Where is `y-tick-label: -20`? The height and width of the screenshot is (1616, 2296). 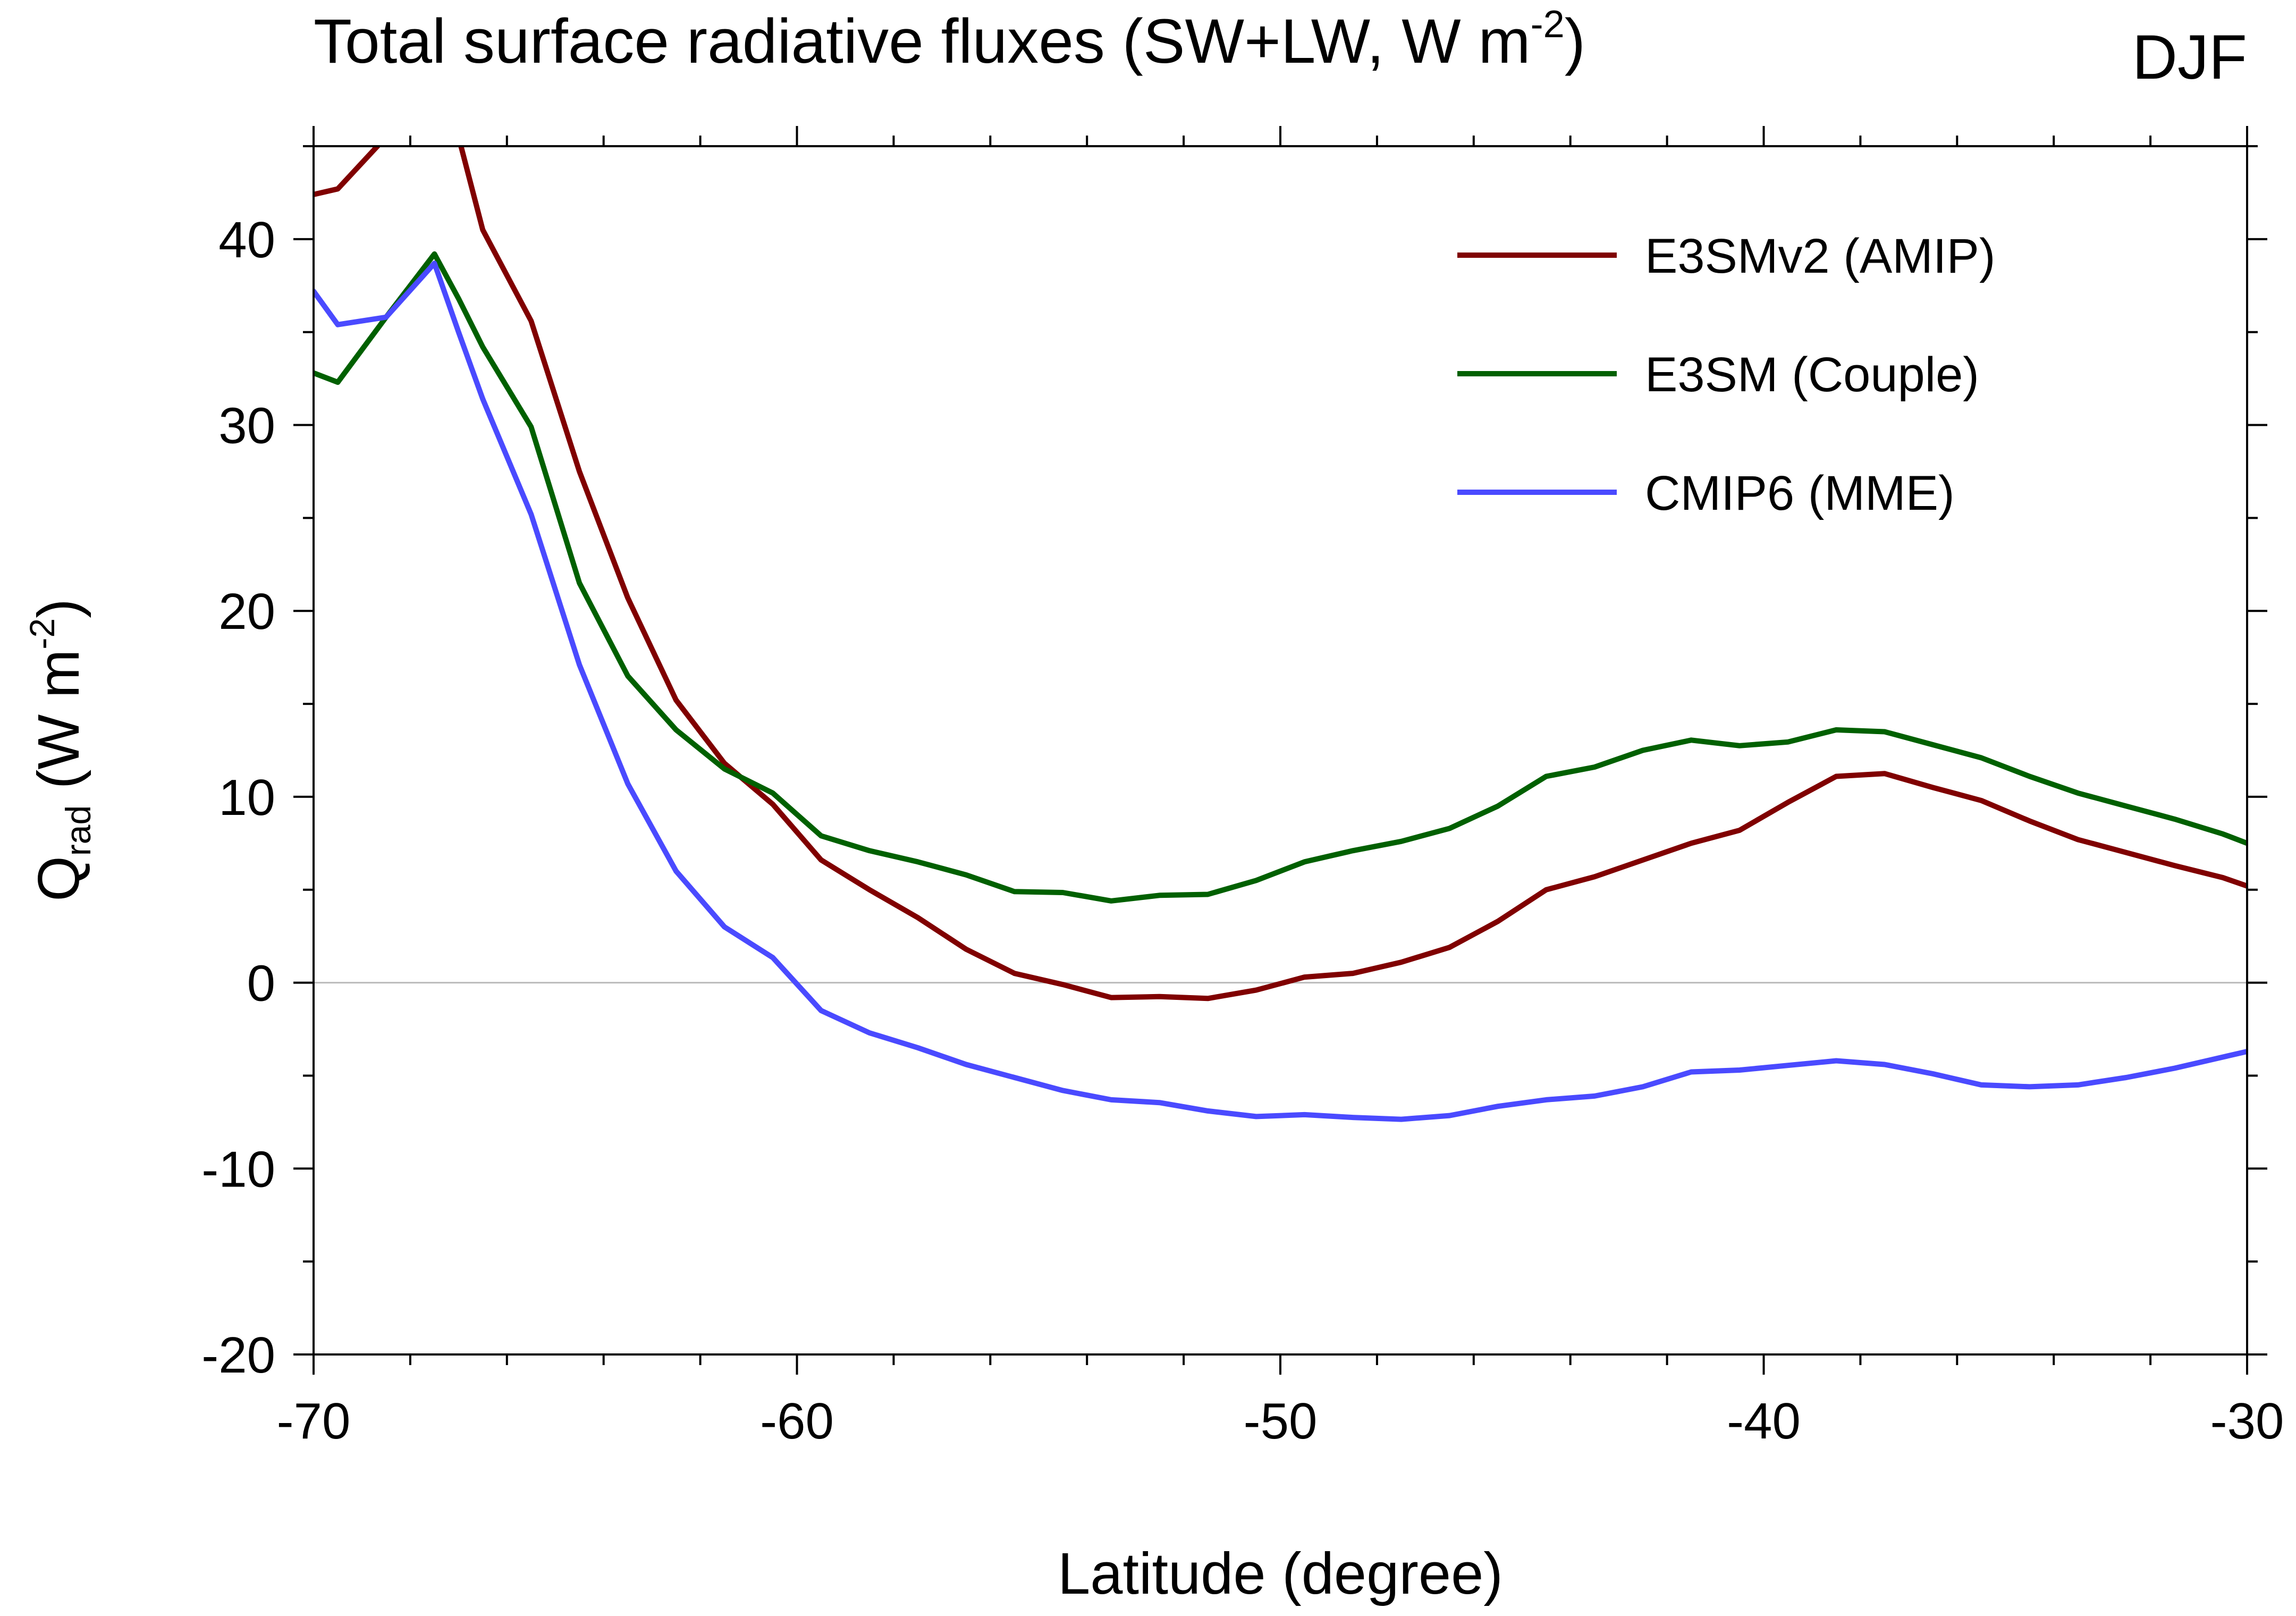 y-tick-label: -20 is located at coordinates (238, 1355).